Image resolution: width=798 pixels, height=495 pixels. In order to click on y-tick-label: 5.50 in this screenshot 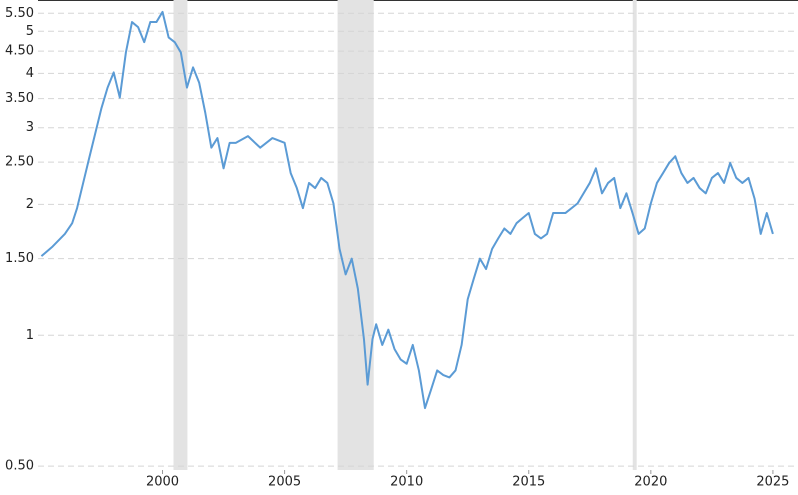, I will do `click(19, 13)`.